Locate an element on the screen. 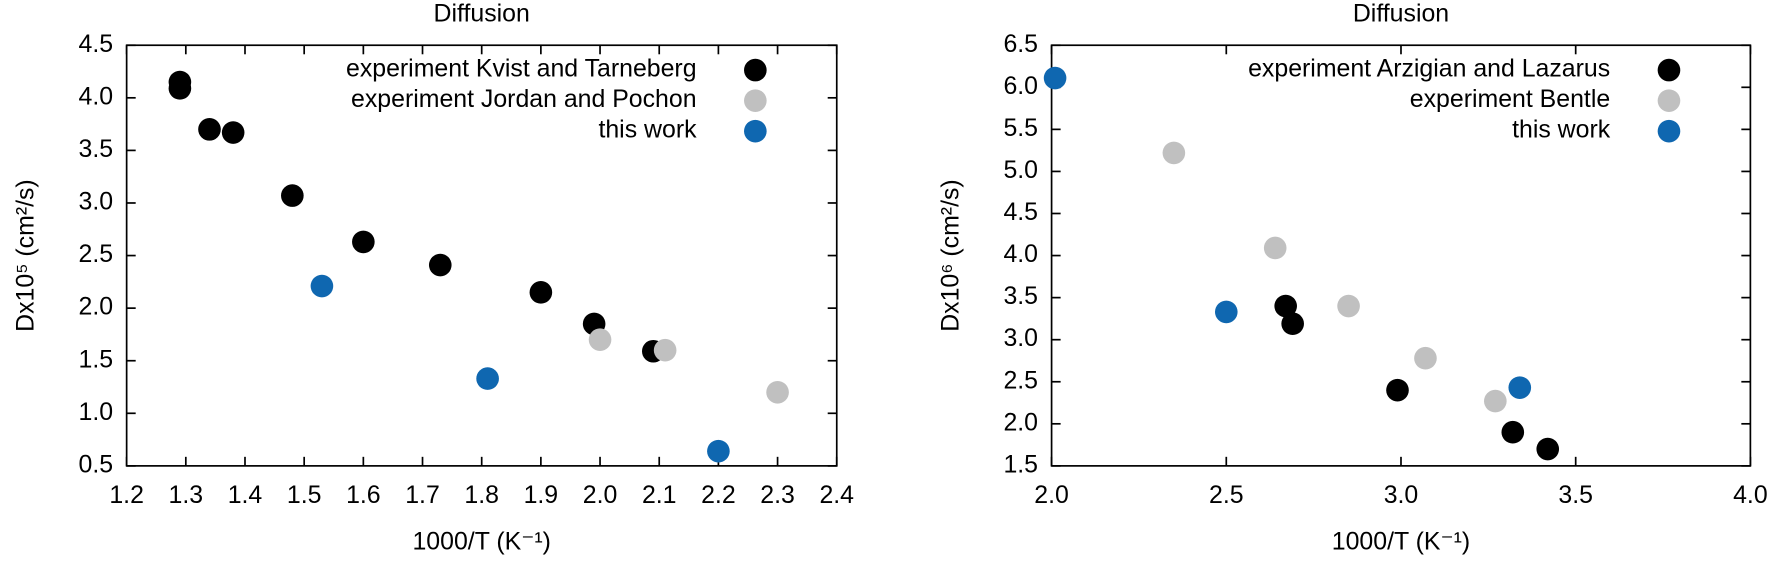 The height and width of the screenshot is (567, 1773). x-tick-label: 1.3 is located at coordinates (186, 495).